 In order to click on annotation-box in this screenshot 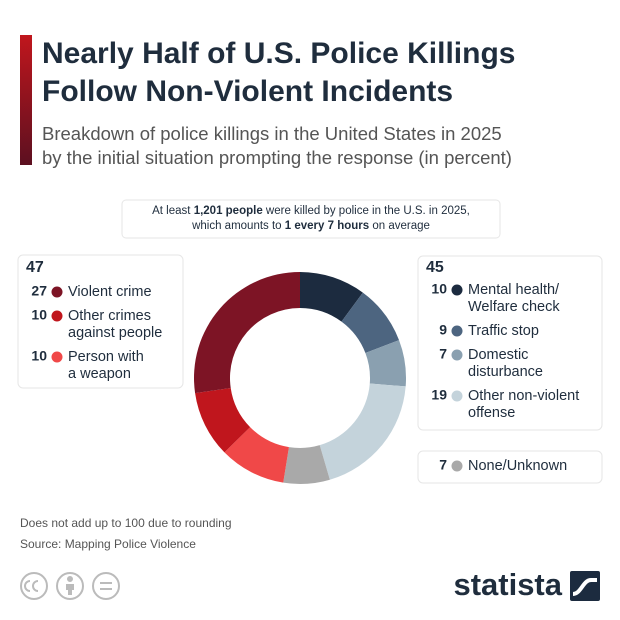, I will do `click(311, 219)`.